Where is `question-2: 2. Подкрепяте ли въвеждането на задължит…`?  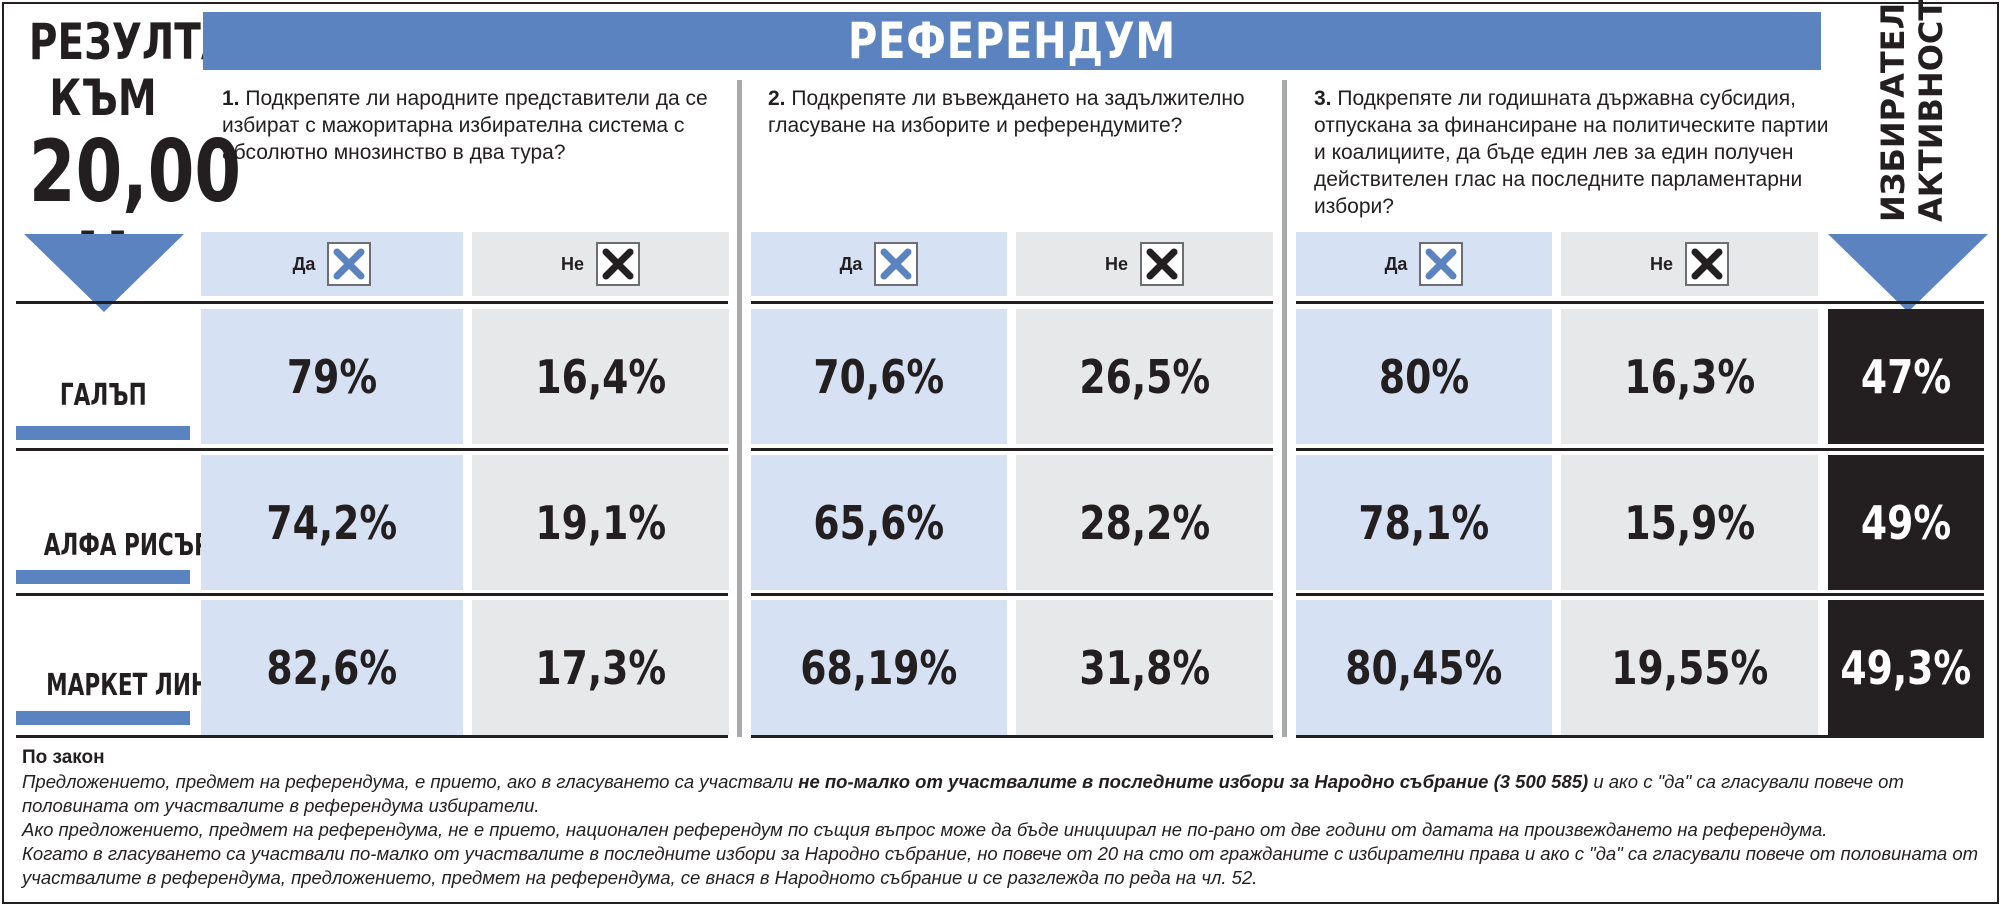 question-2: 2. Подкрепяте ли въвеждането на задължит… is located at coordinates (1028, 112).